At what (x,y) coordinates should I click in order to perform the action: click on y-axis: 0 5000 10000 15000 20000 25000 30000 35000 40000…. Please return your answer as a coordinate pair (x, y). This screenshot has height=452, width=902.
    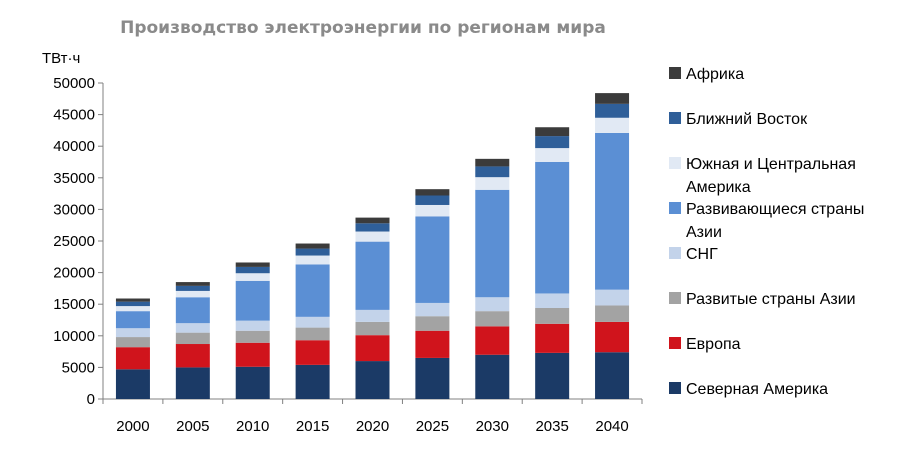
    Looking at the image, I should click on (78, 241).